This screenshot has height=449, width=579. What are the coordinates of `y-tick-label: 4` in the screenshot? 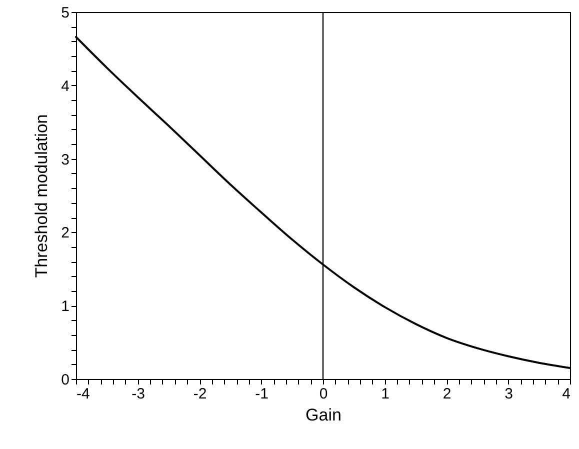 It's located at (65, 86).